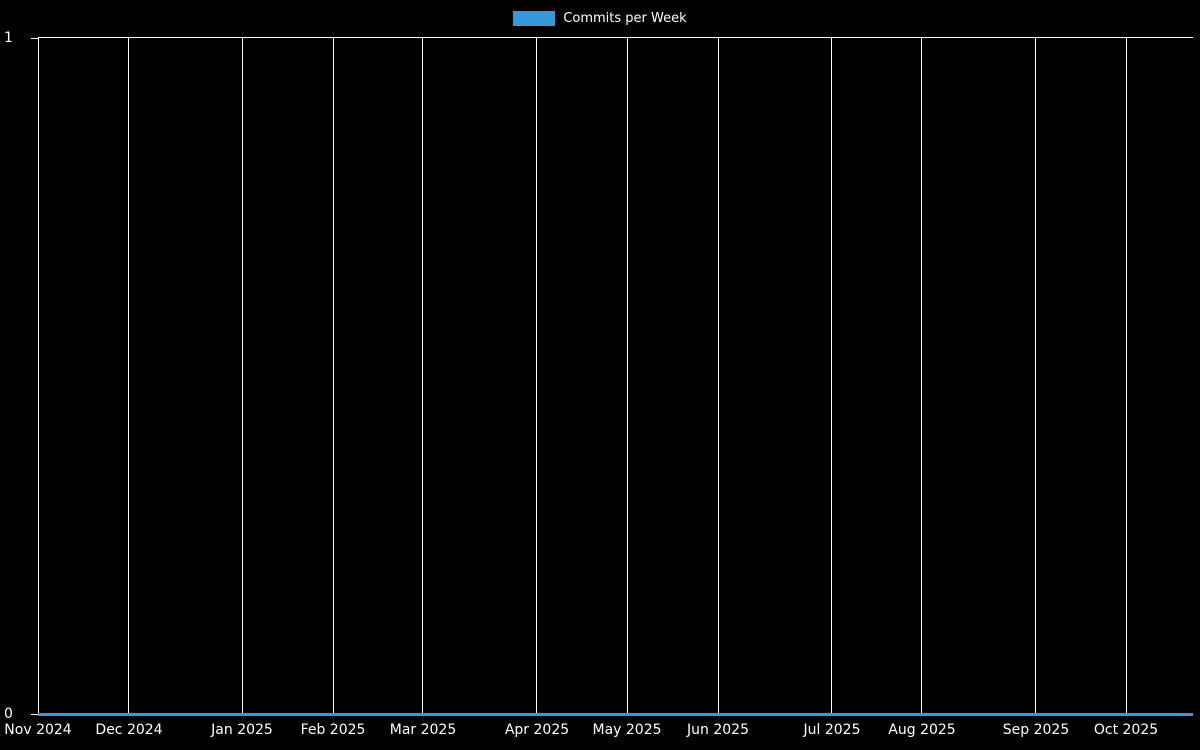 Image resolution: width=1200 pixels, height=750 pixels. I want to click on x-tick-label-mar-2025: Mar 2025, so click(423, 730).